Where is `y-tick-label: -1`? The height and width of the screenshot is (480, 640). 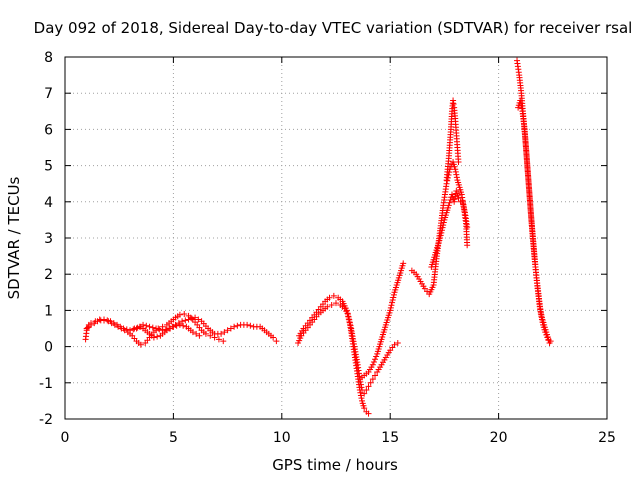 y-tick-label: -1 is located at coordinates (46, 384).